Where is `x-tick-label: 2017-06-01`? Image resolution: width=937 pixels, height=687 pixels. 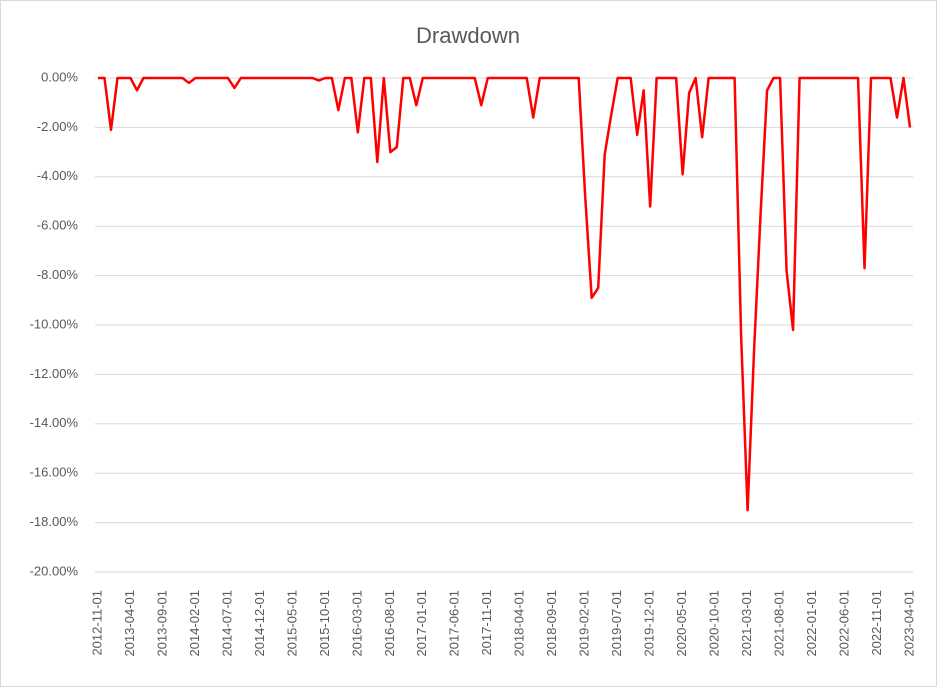
x-tick-label: 2017-06-01 is located at coordinates (454, 623).